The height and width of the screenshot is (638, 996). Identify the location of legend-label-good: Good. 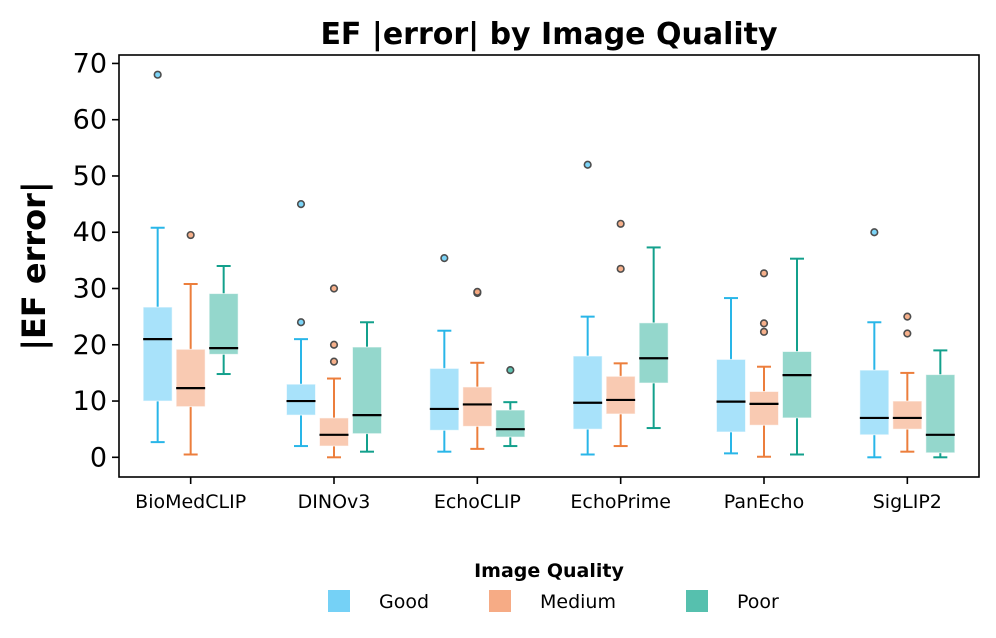
(404, 602).